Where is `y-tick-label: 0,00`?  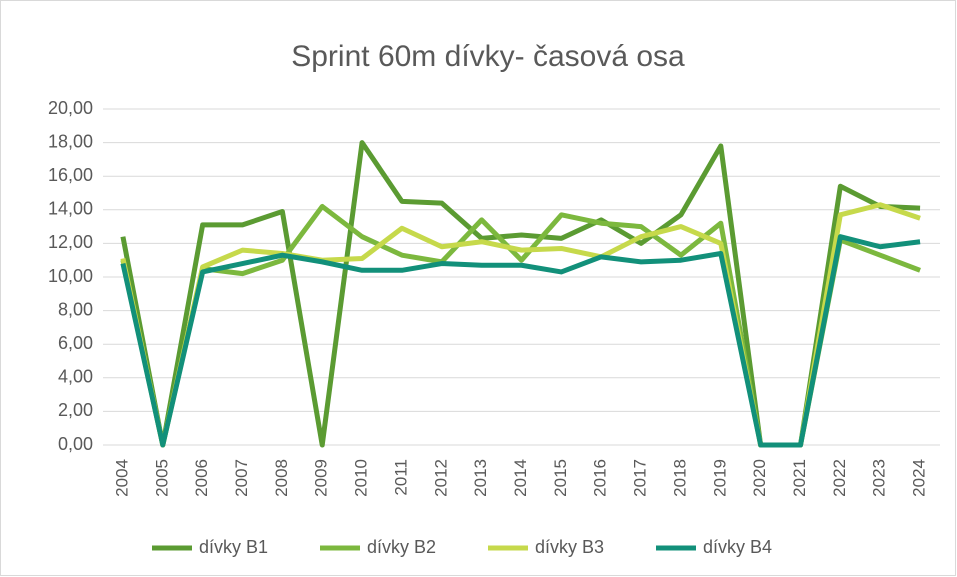 y-tick-label: 0,00 is located at coordinates (75, 444).